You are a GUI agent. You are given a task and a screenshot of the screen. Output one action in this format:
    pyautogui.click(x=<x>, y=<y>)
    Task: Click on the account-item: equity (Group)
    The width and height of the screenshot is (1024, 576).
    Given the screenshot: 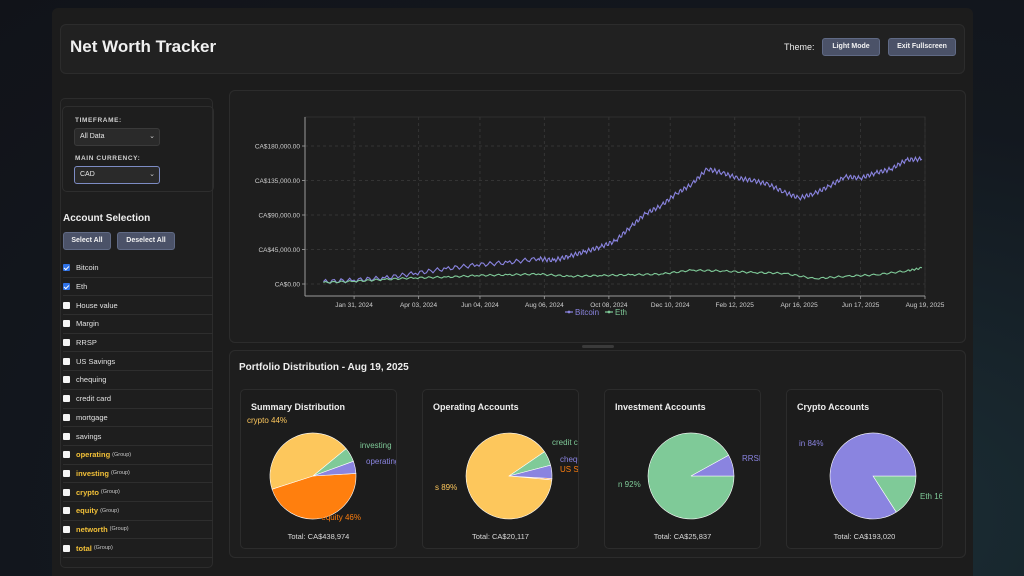 What is the action you would take?
    pyautogui.click(x=138, y=511)
    